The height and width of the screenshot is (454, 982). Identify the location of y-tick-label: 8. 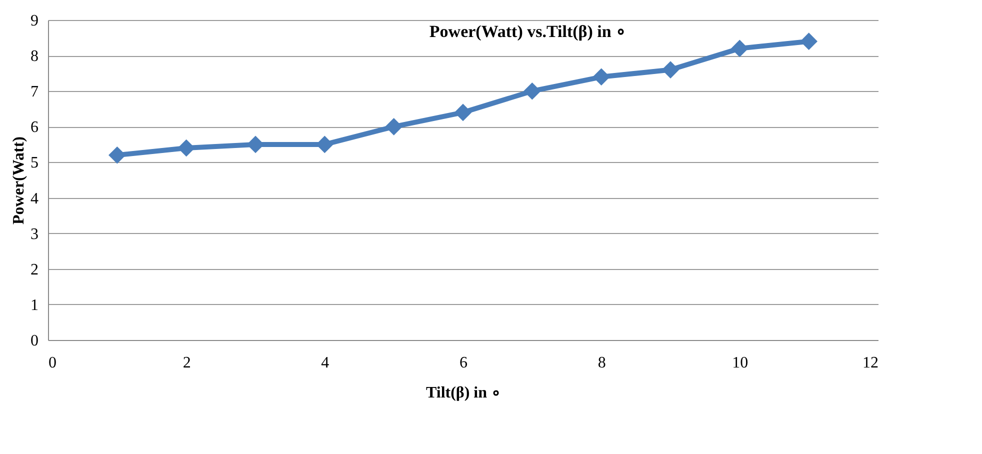
(34, 57).